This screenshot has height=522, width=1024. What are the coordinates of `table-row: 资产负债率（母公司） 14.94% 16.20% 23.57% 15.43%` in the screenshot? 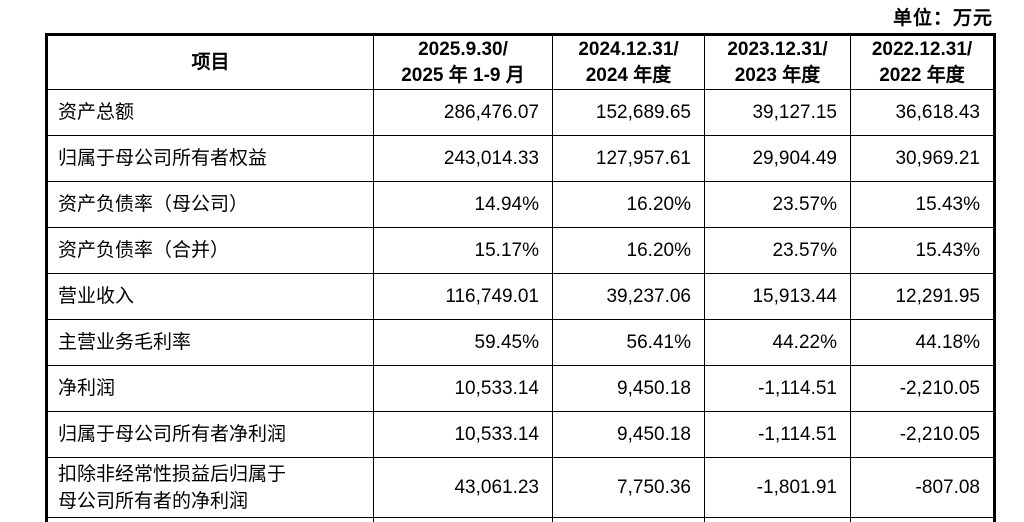 It's located at (520, 204).